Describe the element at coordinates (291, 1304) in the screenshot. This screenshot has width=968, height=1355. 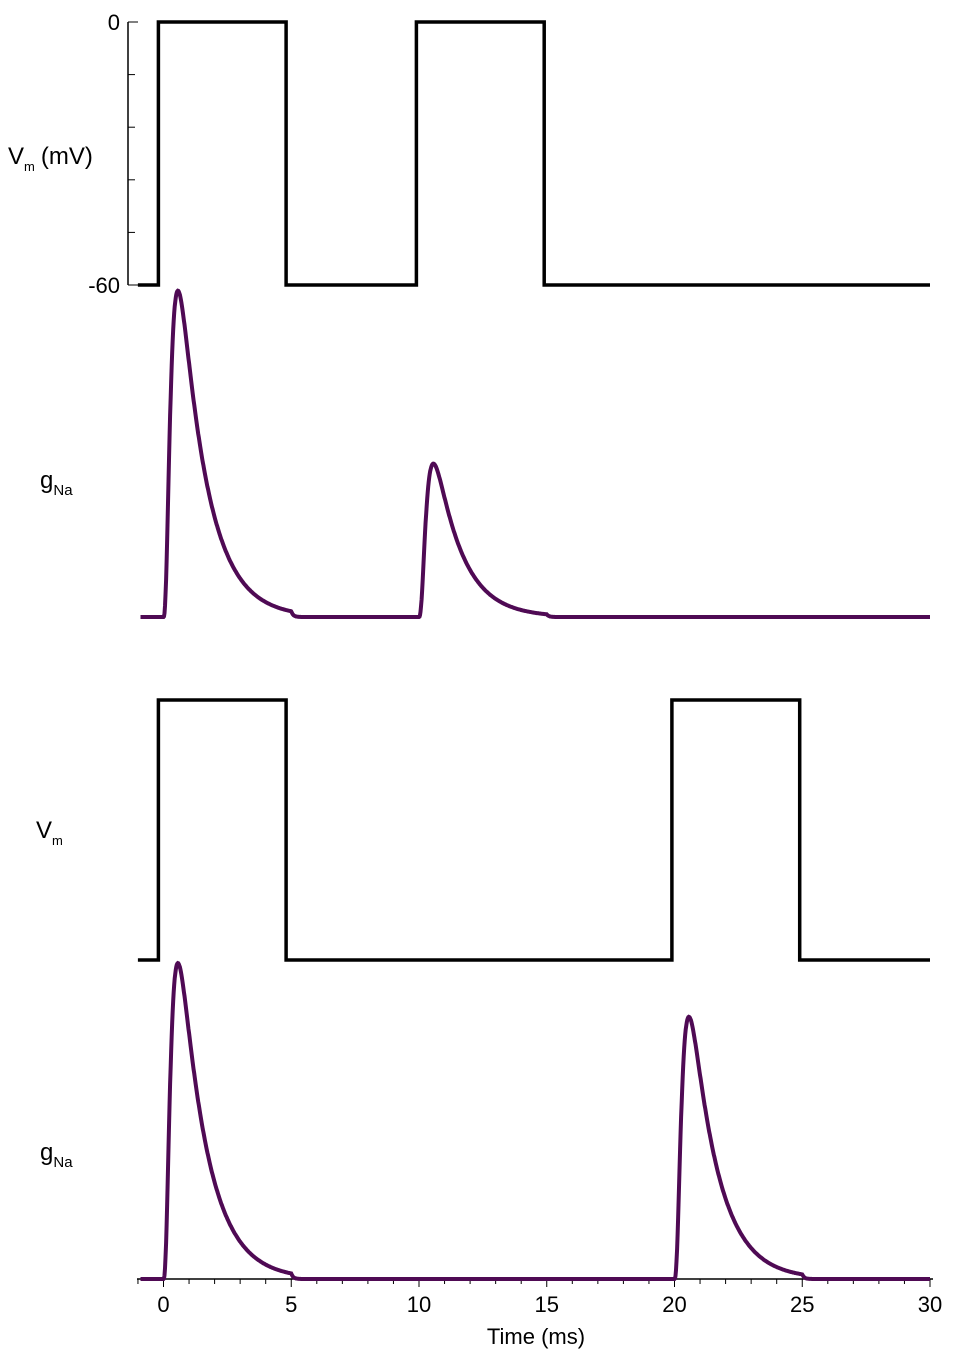
I see `x-tick-label: 5` at that location.